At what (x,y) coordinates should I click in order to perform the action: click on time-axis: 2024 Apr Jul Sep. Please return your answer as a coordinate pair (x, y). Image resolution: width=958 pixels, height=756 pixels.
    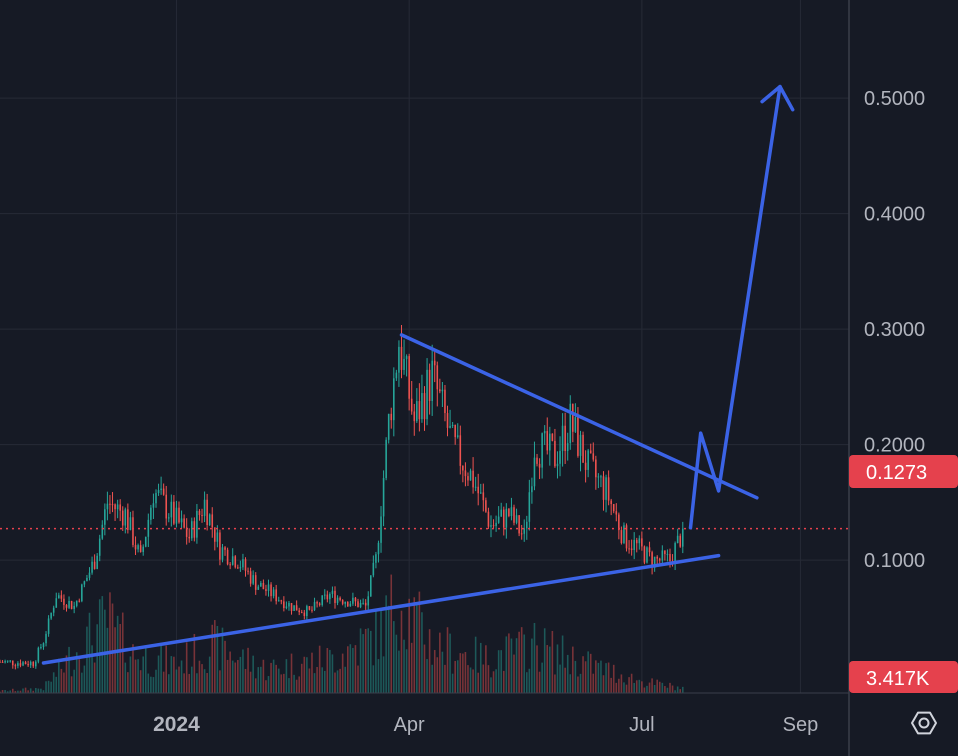
    Looking at the image, I should click on (485, 724).